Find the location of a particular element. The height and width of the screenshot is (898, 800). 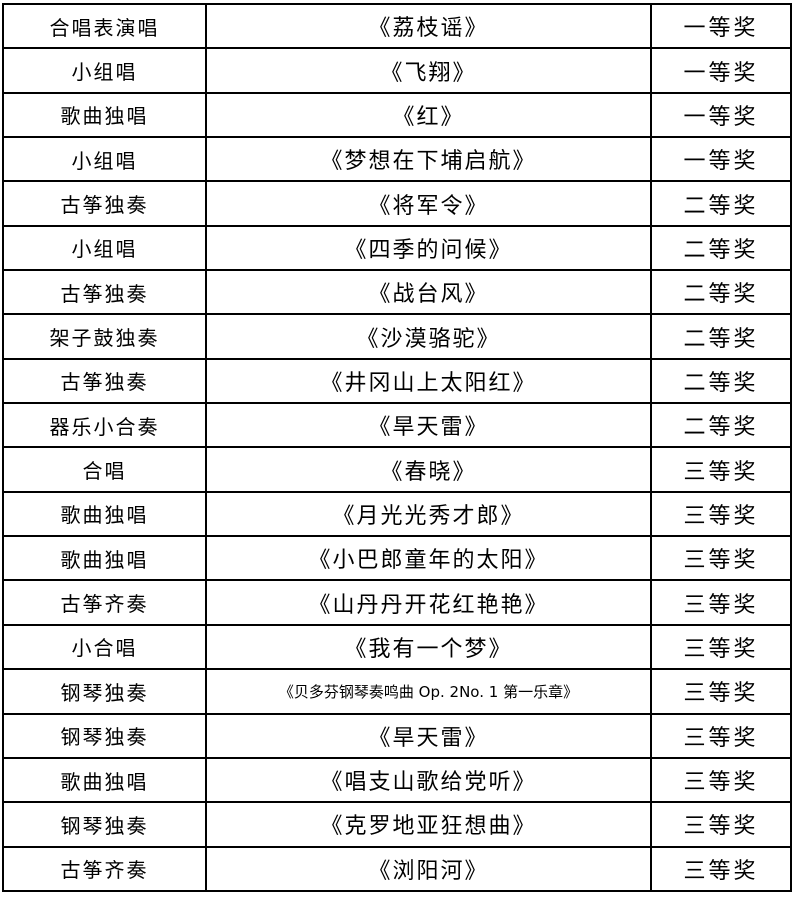

table-row: 合唱表演唱 《荔枝谣》 一等奖 is located at coordinates (397, 26).